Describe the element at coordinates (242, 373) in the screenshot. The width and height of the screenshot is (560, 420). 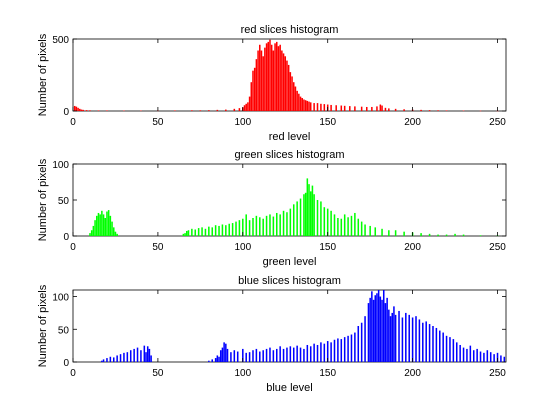
I see `x-tick-label: 100` at that location.